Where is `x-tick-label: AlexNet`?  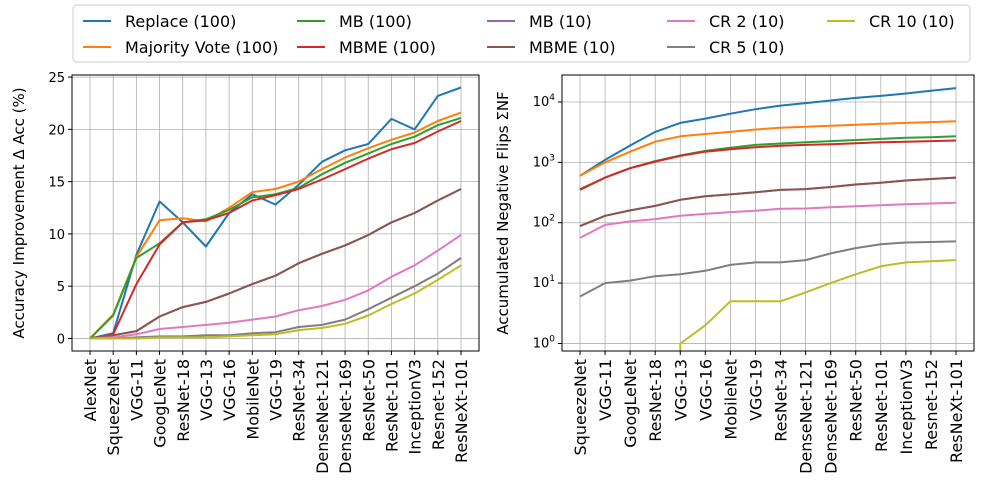
x-tick-label: AlexNet is located at coordinates (90, 390).